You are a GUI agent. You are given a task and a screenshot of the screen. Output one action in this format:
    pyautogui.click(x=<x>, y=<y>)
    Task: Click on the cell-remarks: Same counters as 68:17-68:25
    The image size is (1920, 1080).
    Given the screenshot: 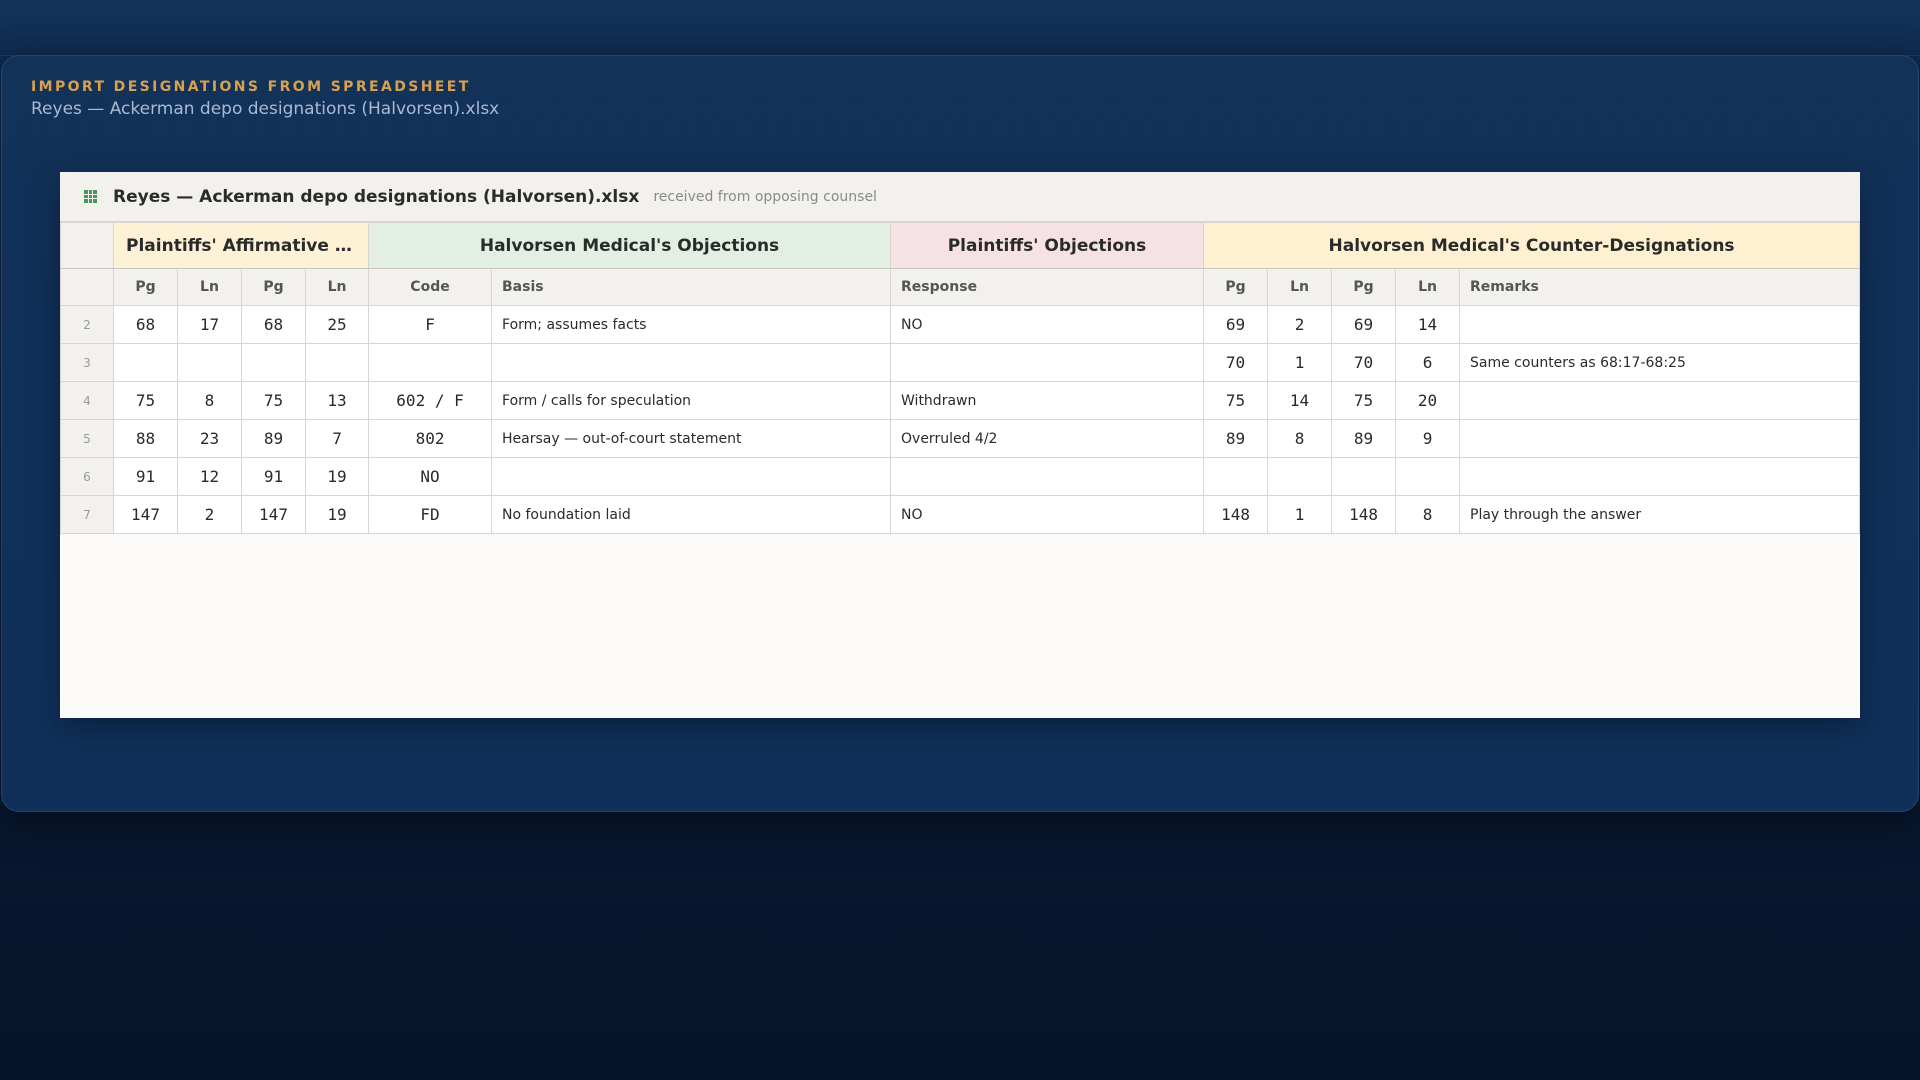 What is the action you would take?
    pyautogui.click(x=1660, y=363)
    